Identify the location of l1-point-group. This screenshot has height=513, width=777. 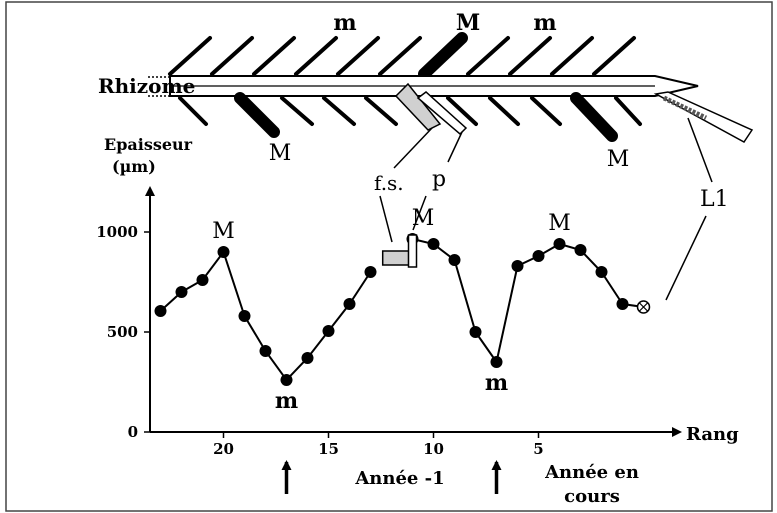
(636, 307).